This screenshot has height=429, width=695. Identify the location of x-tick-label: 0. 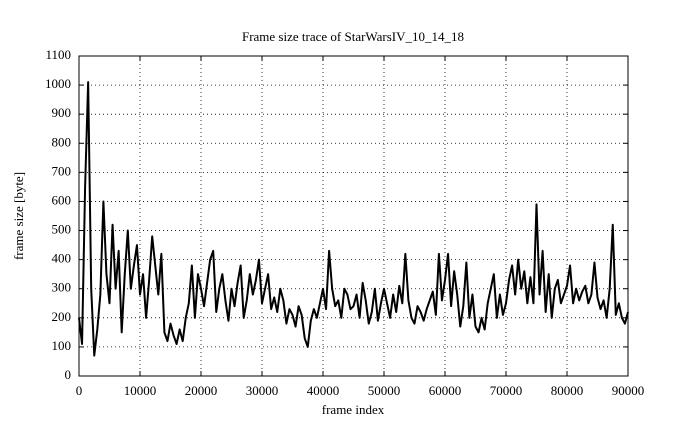
(79, 390).